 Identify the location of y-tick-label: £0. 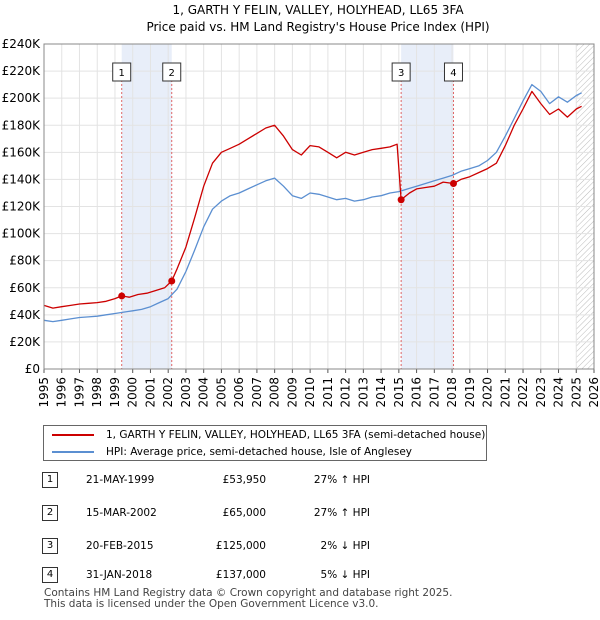
(32, 369).